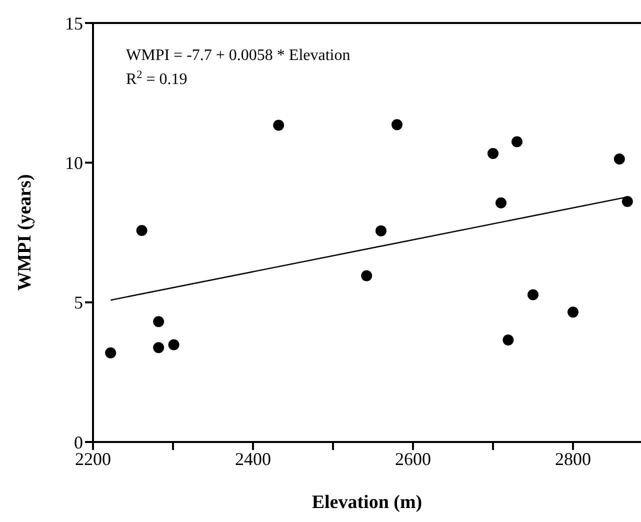 Image resolution: width=641 pixels, height=522 pixels. What do you see at coordinates (78, 302) in the screenshot?
I see `y-tick-label: 5` at bounding box center [78, 302].